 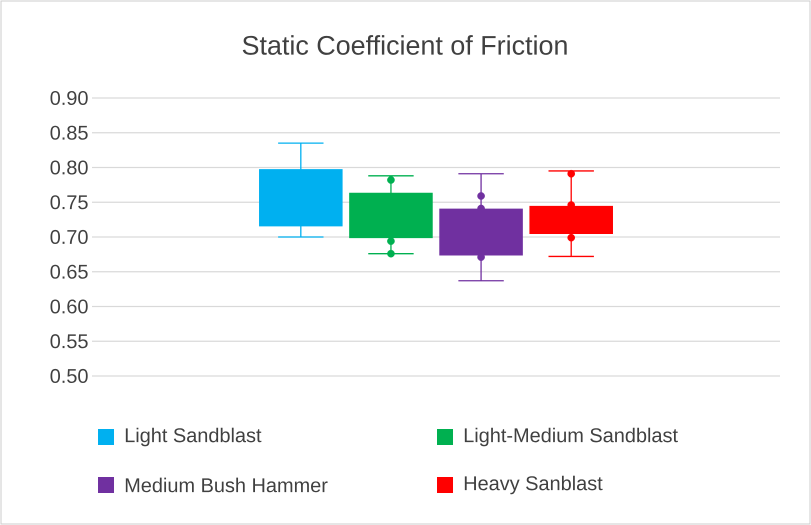 What do you see at coordinates (69, 341) in the screenshot?
I see `y-tick-label: 0.55` at bounding box center [69, 341].